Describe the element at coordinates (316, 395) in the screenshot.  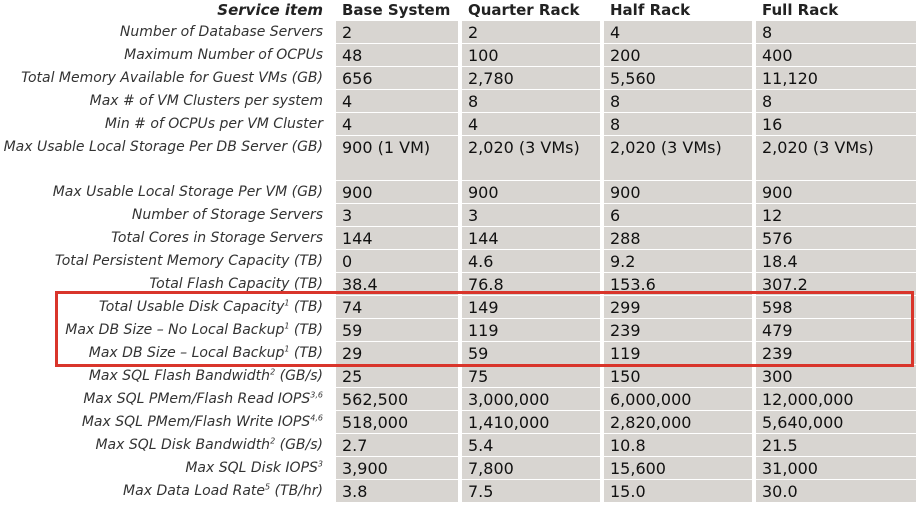
I see `footnote-ref: 3,6` at that location.